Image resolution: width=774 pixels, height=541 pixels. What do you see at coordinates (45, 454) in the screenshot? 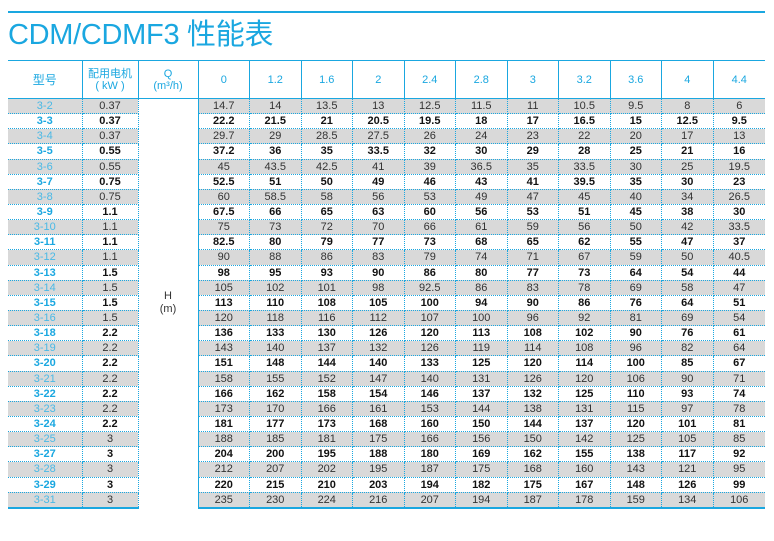
I see `model-cell: 3-27` at bounding box center [45, 454].